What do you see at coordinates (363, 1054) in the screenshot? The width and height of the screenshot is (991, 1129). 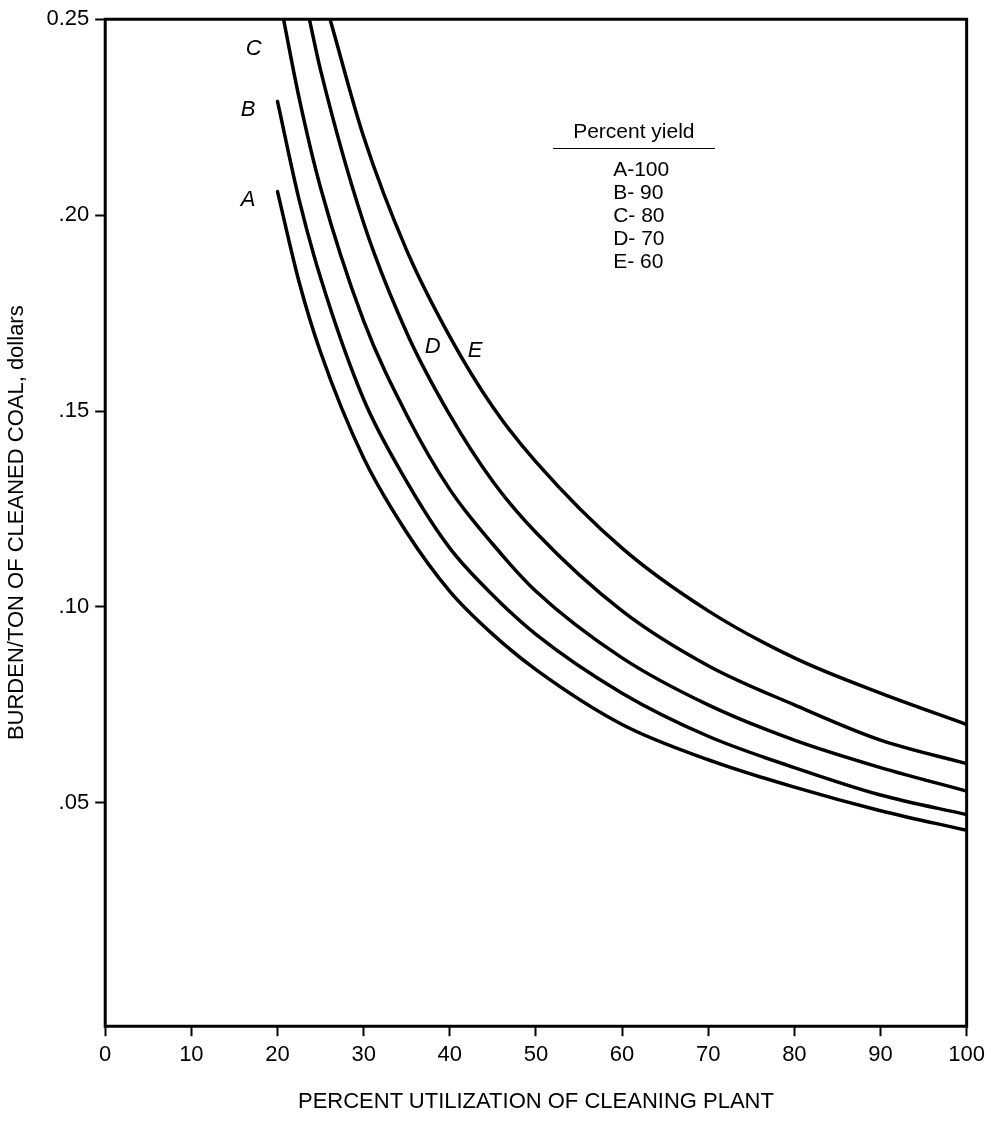 I see `x-tick-label: 30` at bounding box center [363, 1054].